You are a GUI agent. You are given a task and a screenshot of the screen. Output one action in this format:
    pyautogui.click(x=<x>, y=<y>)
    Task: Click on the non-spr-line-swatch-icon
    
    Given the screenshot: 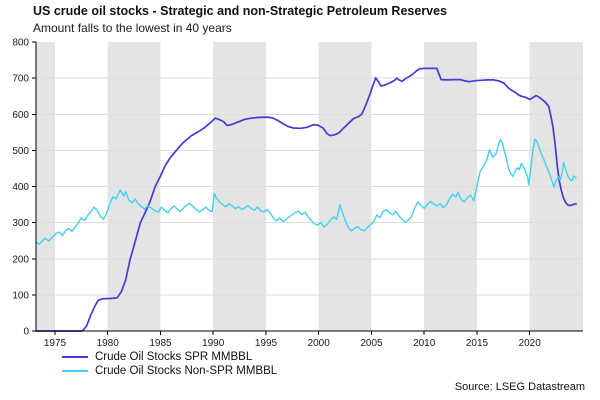 What is the action you would take?
    pyautogui.click(x=75, y=371)
    